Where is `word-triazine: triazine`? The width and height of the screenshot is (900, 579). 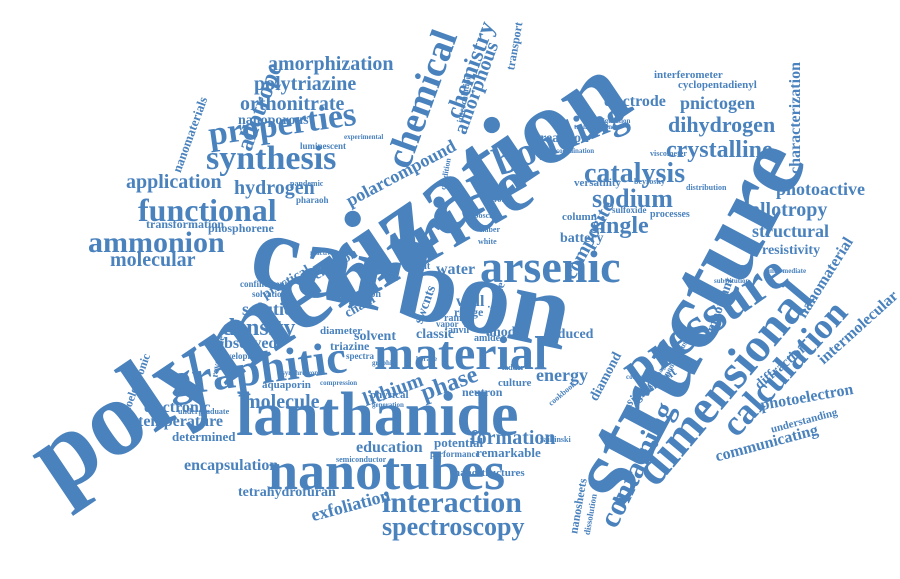 word-triazine: triazine is located at coordinates (350, 346).